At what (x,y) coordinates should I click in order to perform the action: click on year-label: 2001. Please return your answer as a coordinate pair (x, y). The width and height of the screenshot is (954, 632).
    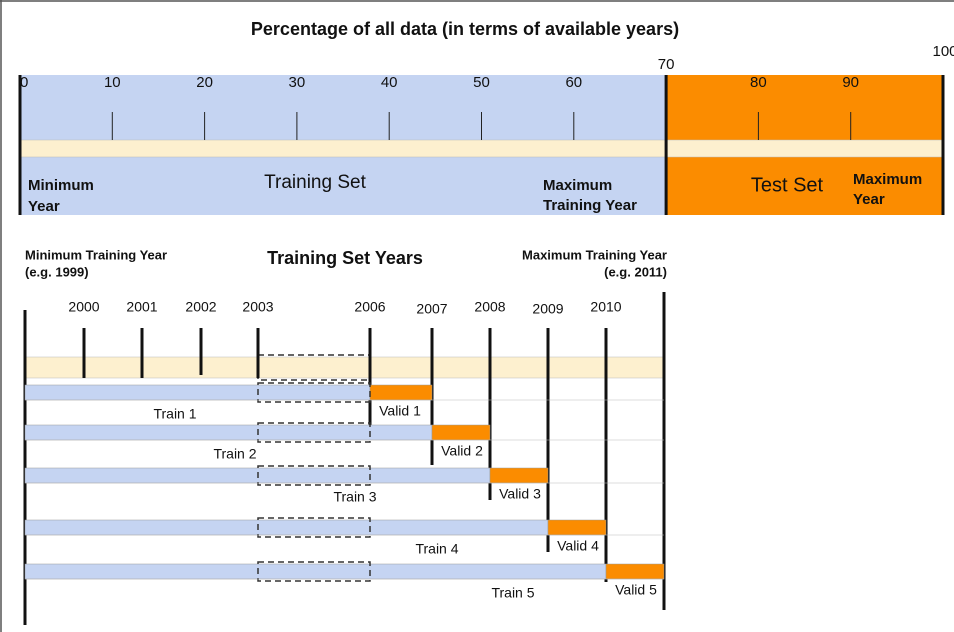
    Looking at the image, I should click on (141, 307).